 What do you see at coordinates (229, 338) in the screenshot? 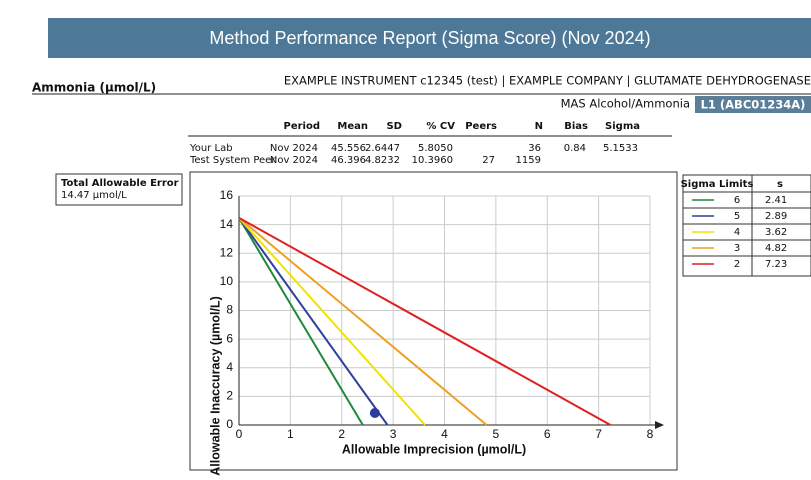
I see `y-tick-label: 6` at bounding box center [229, 338].